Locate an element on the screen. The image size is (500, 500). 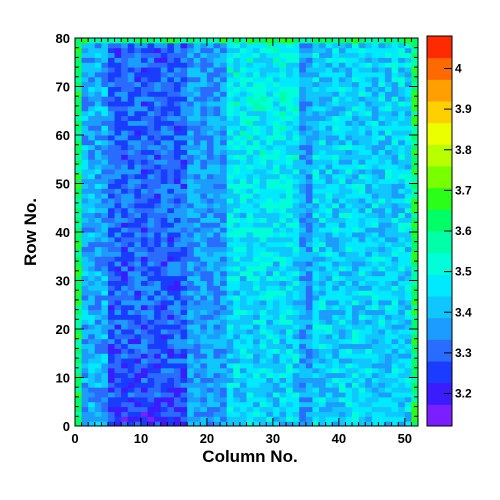
colorbar-tick-label: 3.4 is located at coordinates (463, 312).